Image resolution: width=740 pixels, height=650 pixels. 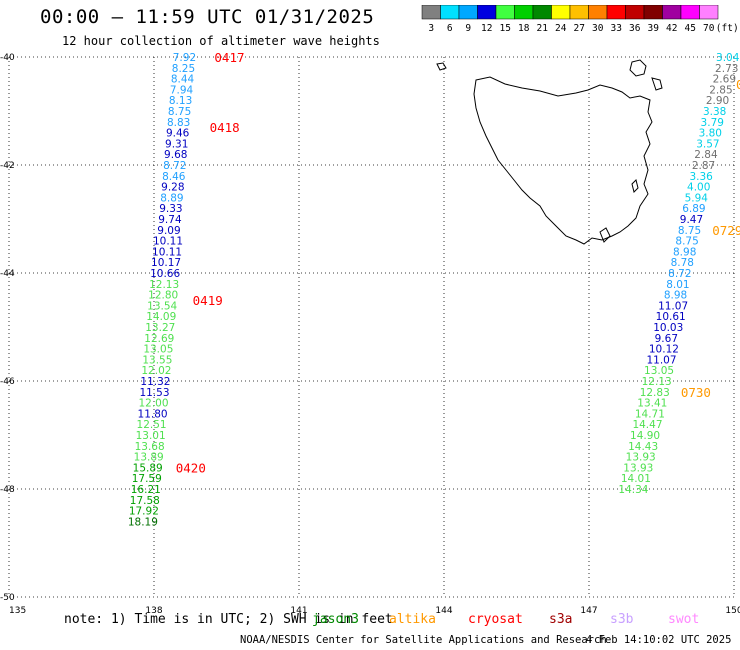 What do you see at coordinates (7, 166) in the screenshot?
I see `y-tick-label: -42` at bounding box center [7, 166].